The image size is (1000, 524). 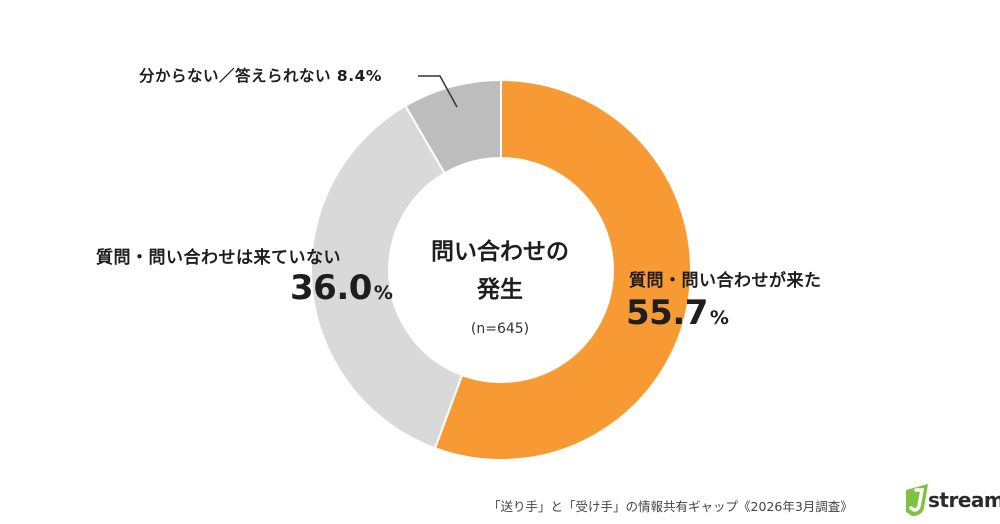 What do you see at coordinates (725, 281) in the screenshot?
I see `slice-label-came: 質問・問い合わせが来た` at bounding box center [725, 281].